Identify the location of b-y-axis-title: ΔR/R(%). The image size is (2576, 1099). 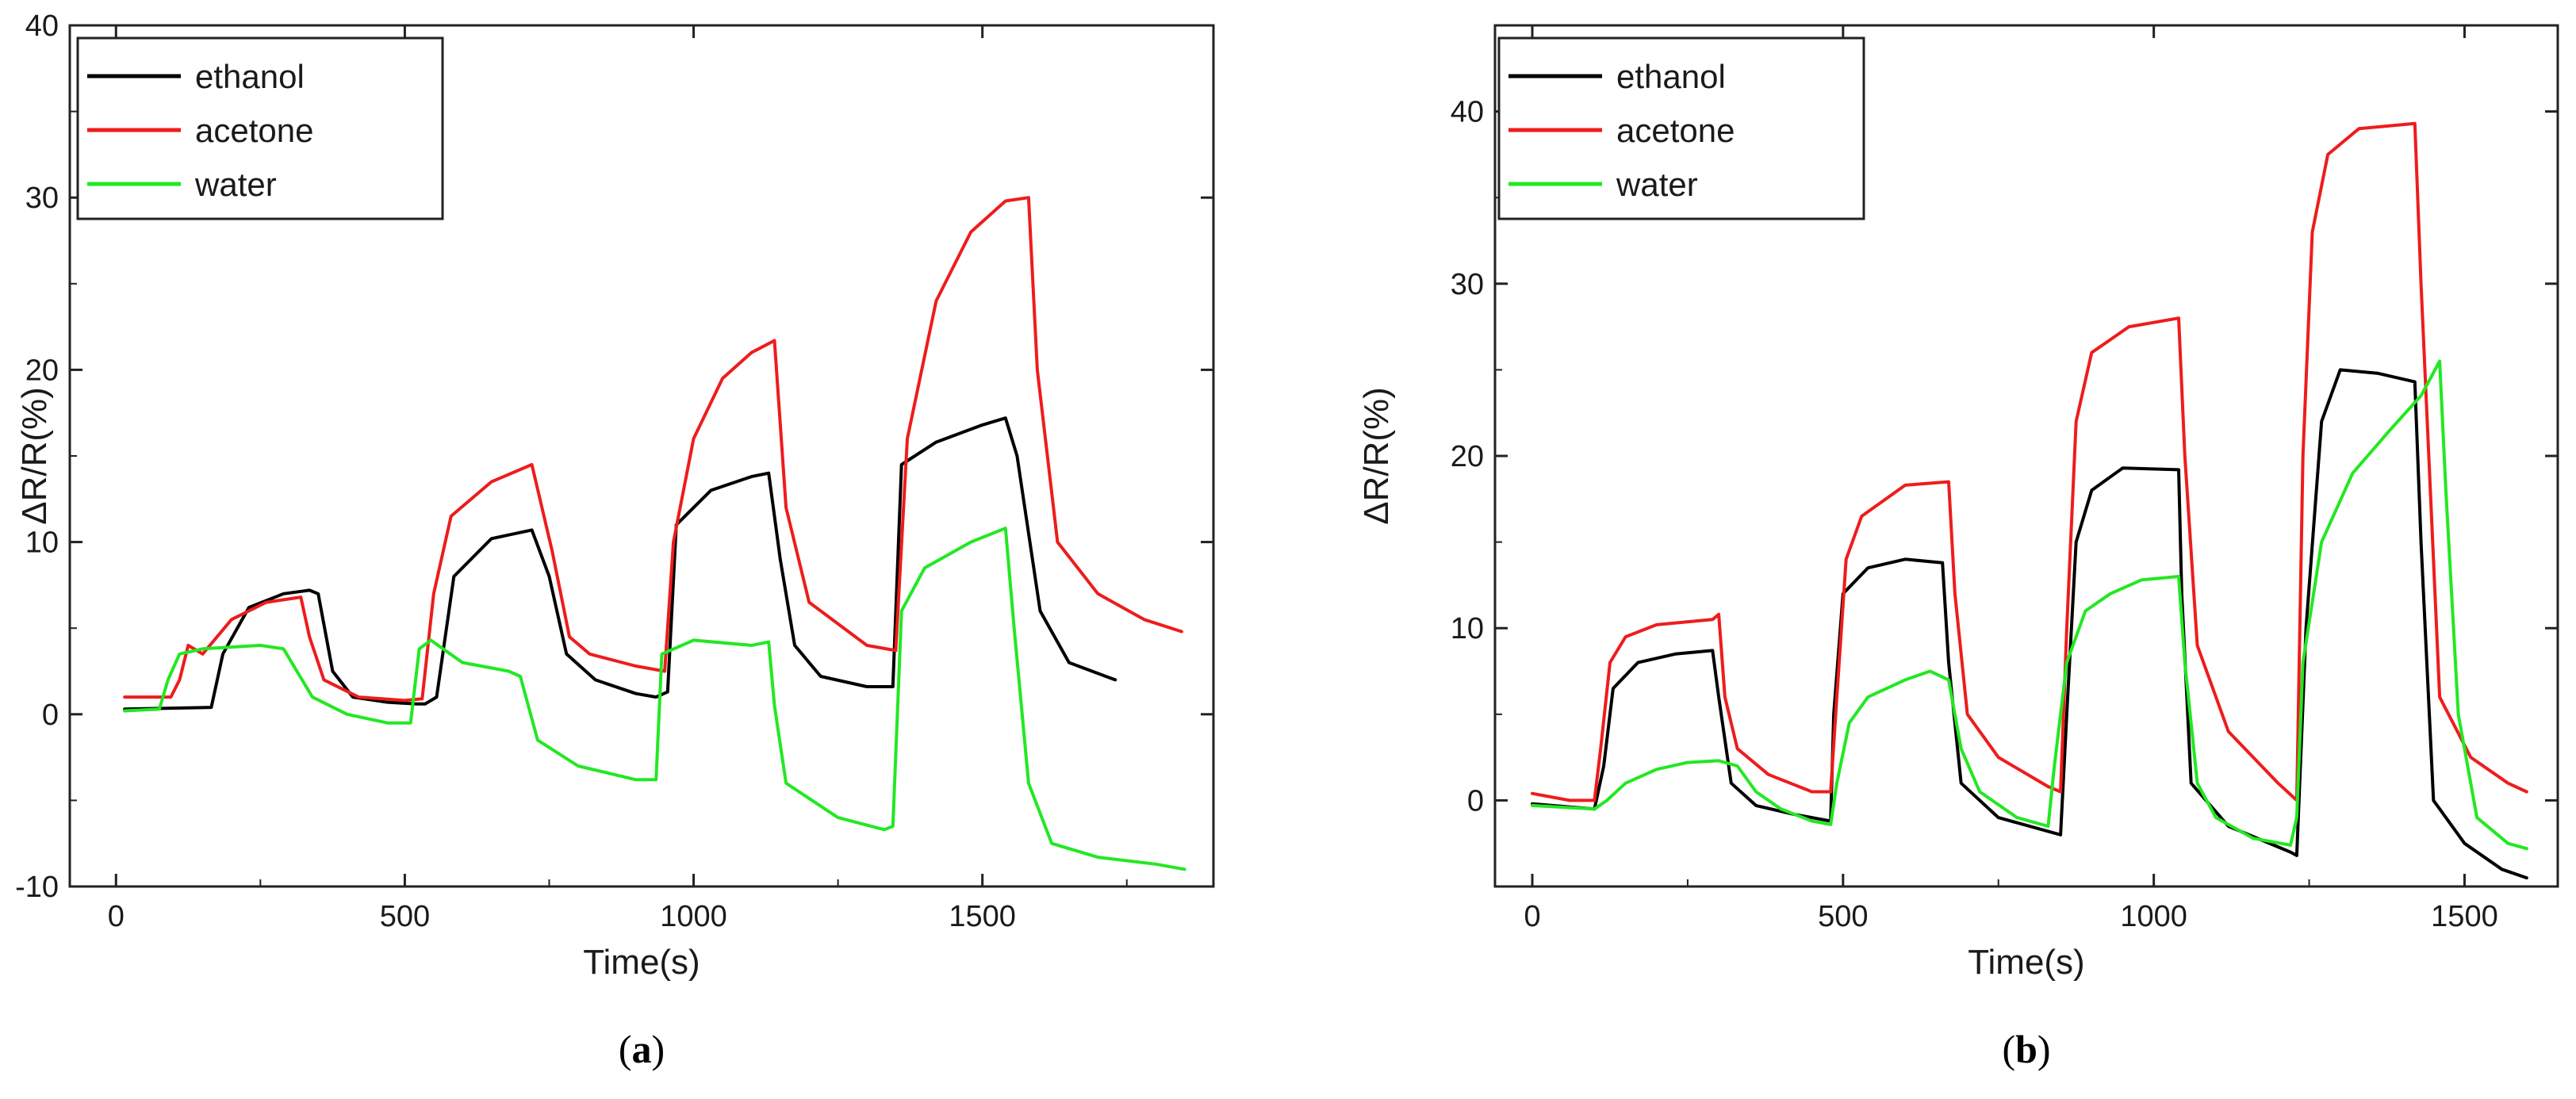
(1377, 456).